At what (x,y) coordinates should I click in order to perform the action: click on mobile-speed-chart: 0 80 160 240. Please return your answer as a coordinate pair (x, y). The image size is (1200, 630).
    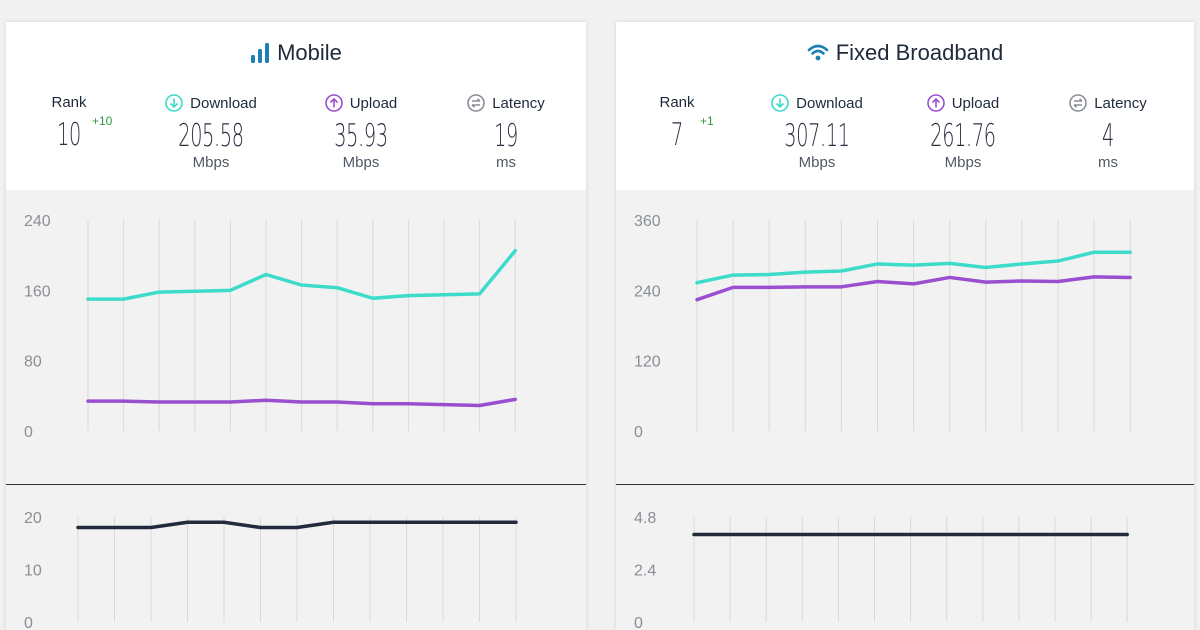
    Looking at the image, I should click on (270, 327).